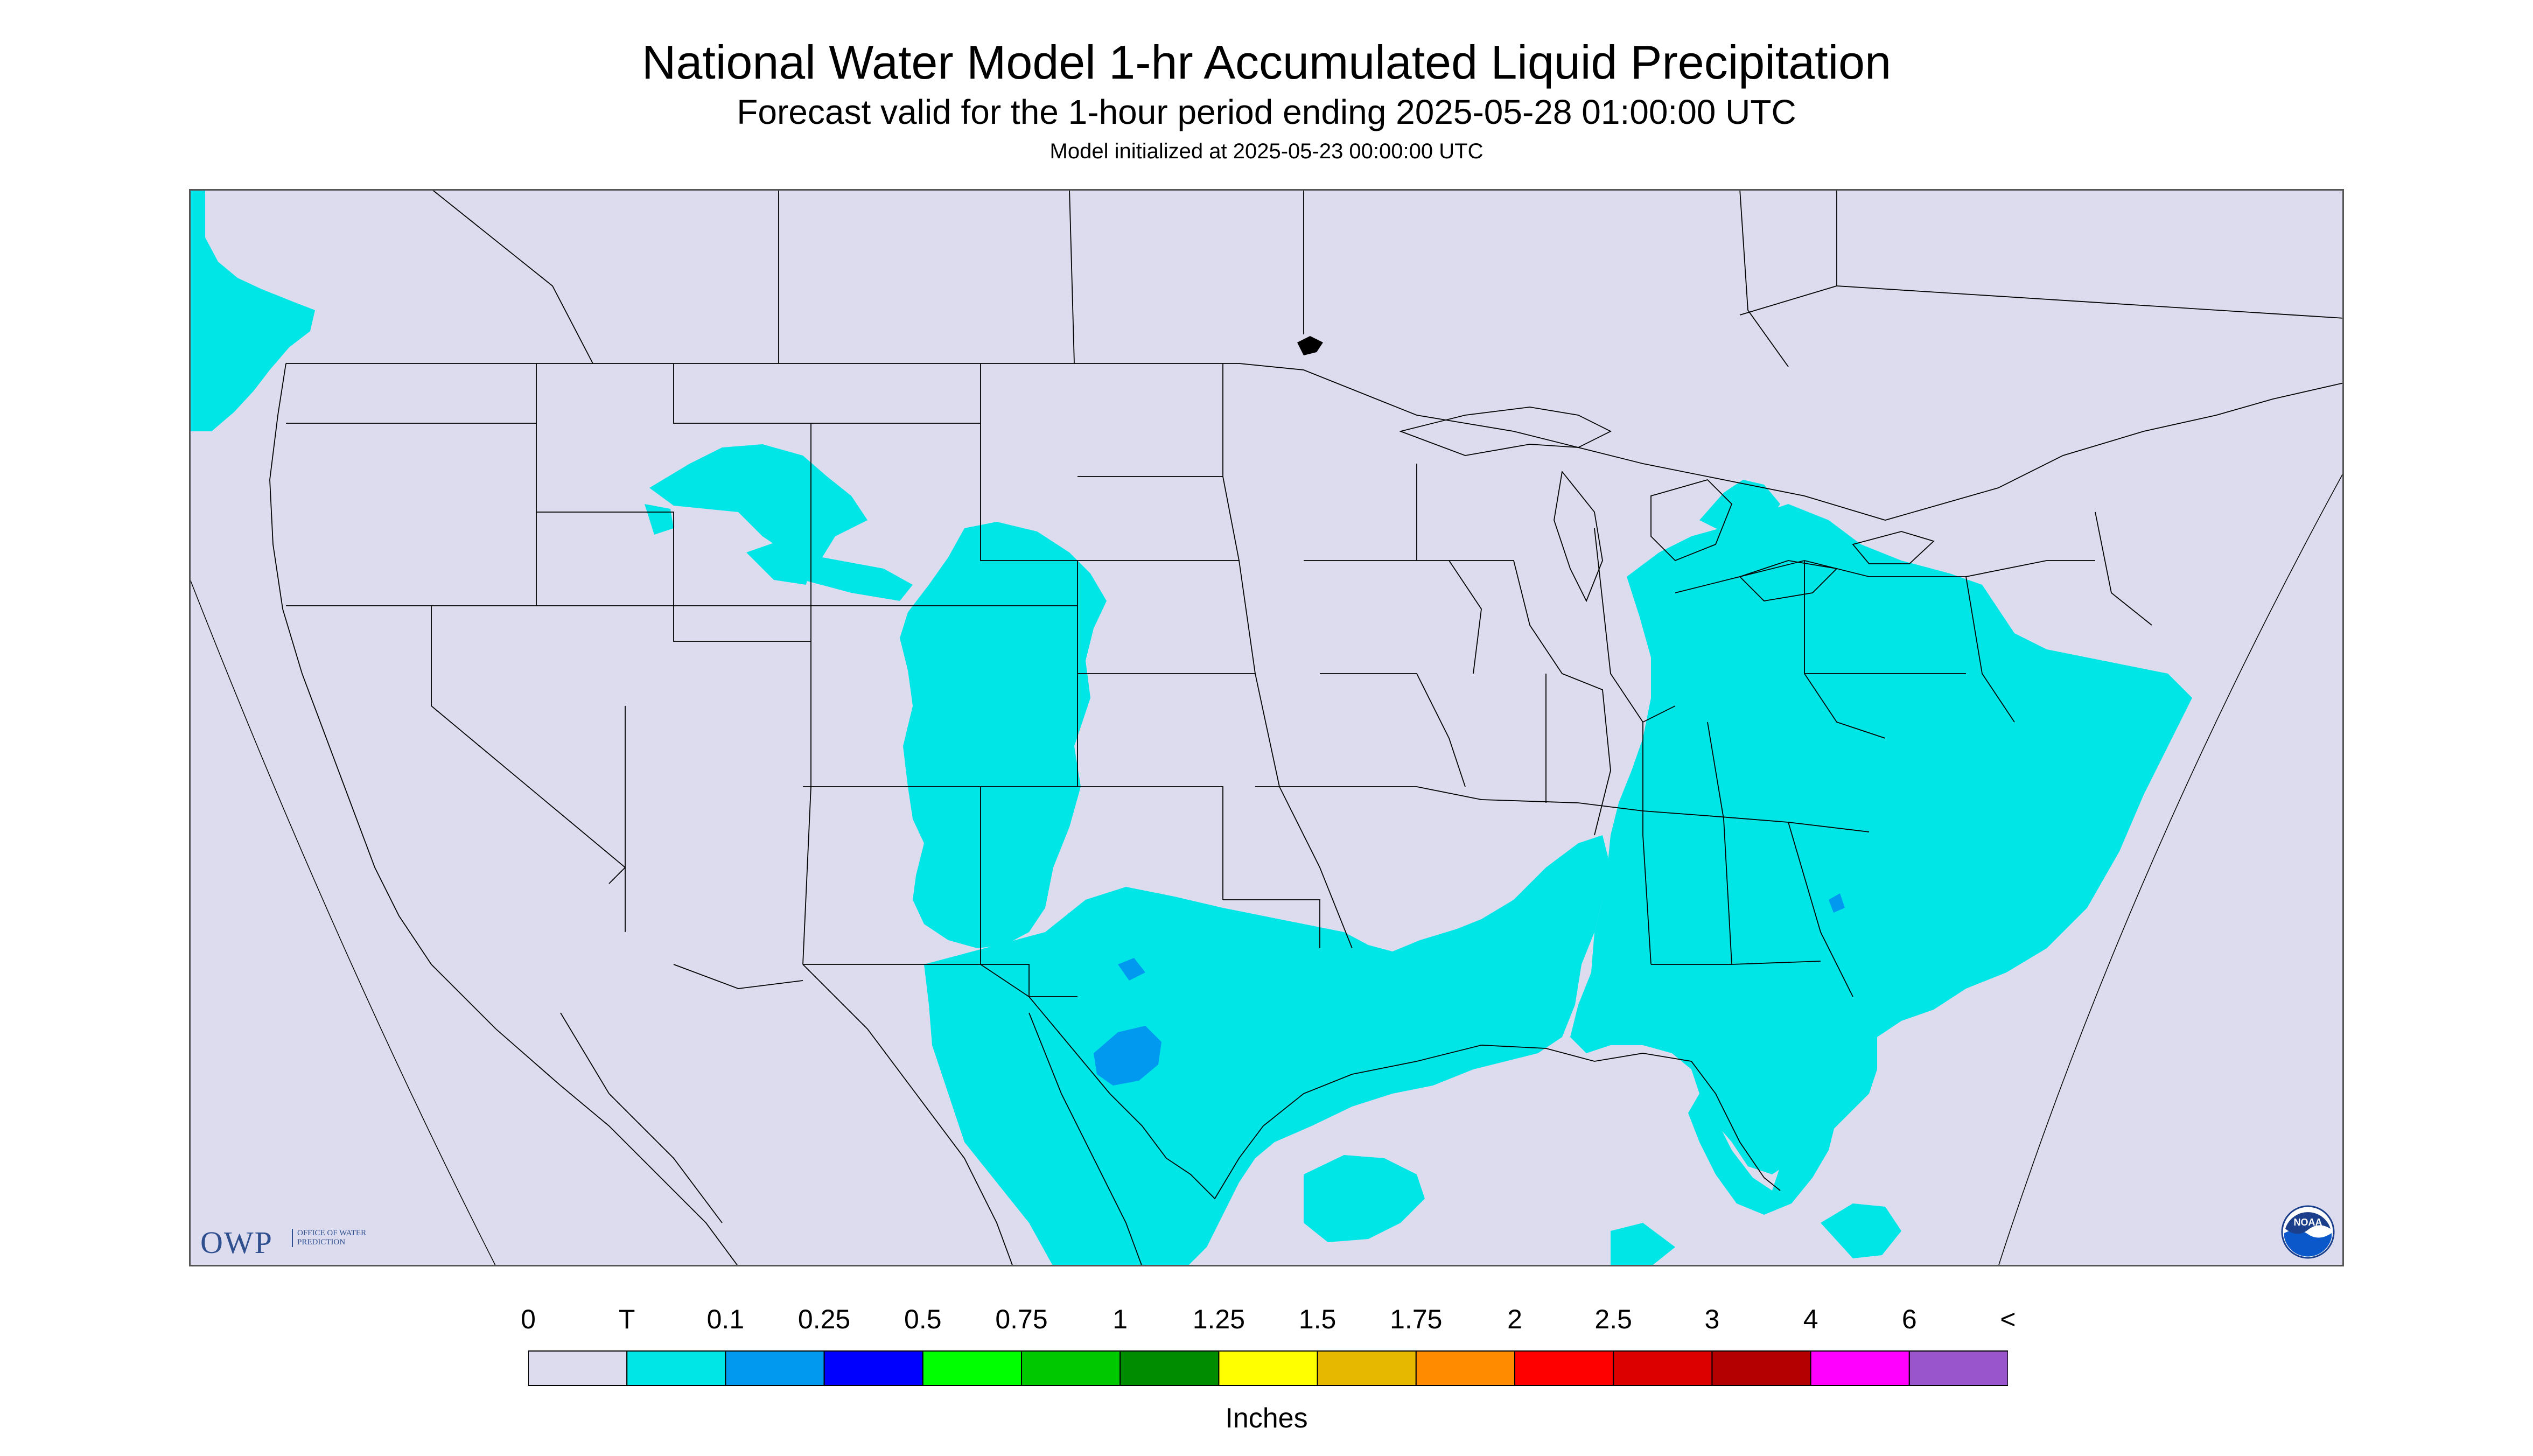 The height and width of the screenshot is (1456, 2533). What do you see at coordinates (329, 1238) in the screenshot?
I see `owp-logo-subtext: OFFICE OF WATER PREDICTION` at bounding box center [329, 1238].